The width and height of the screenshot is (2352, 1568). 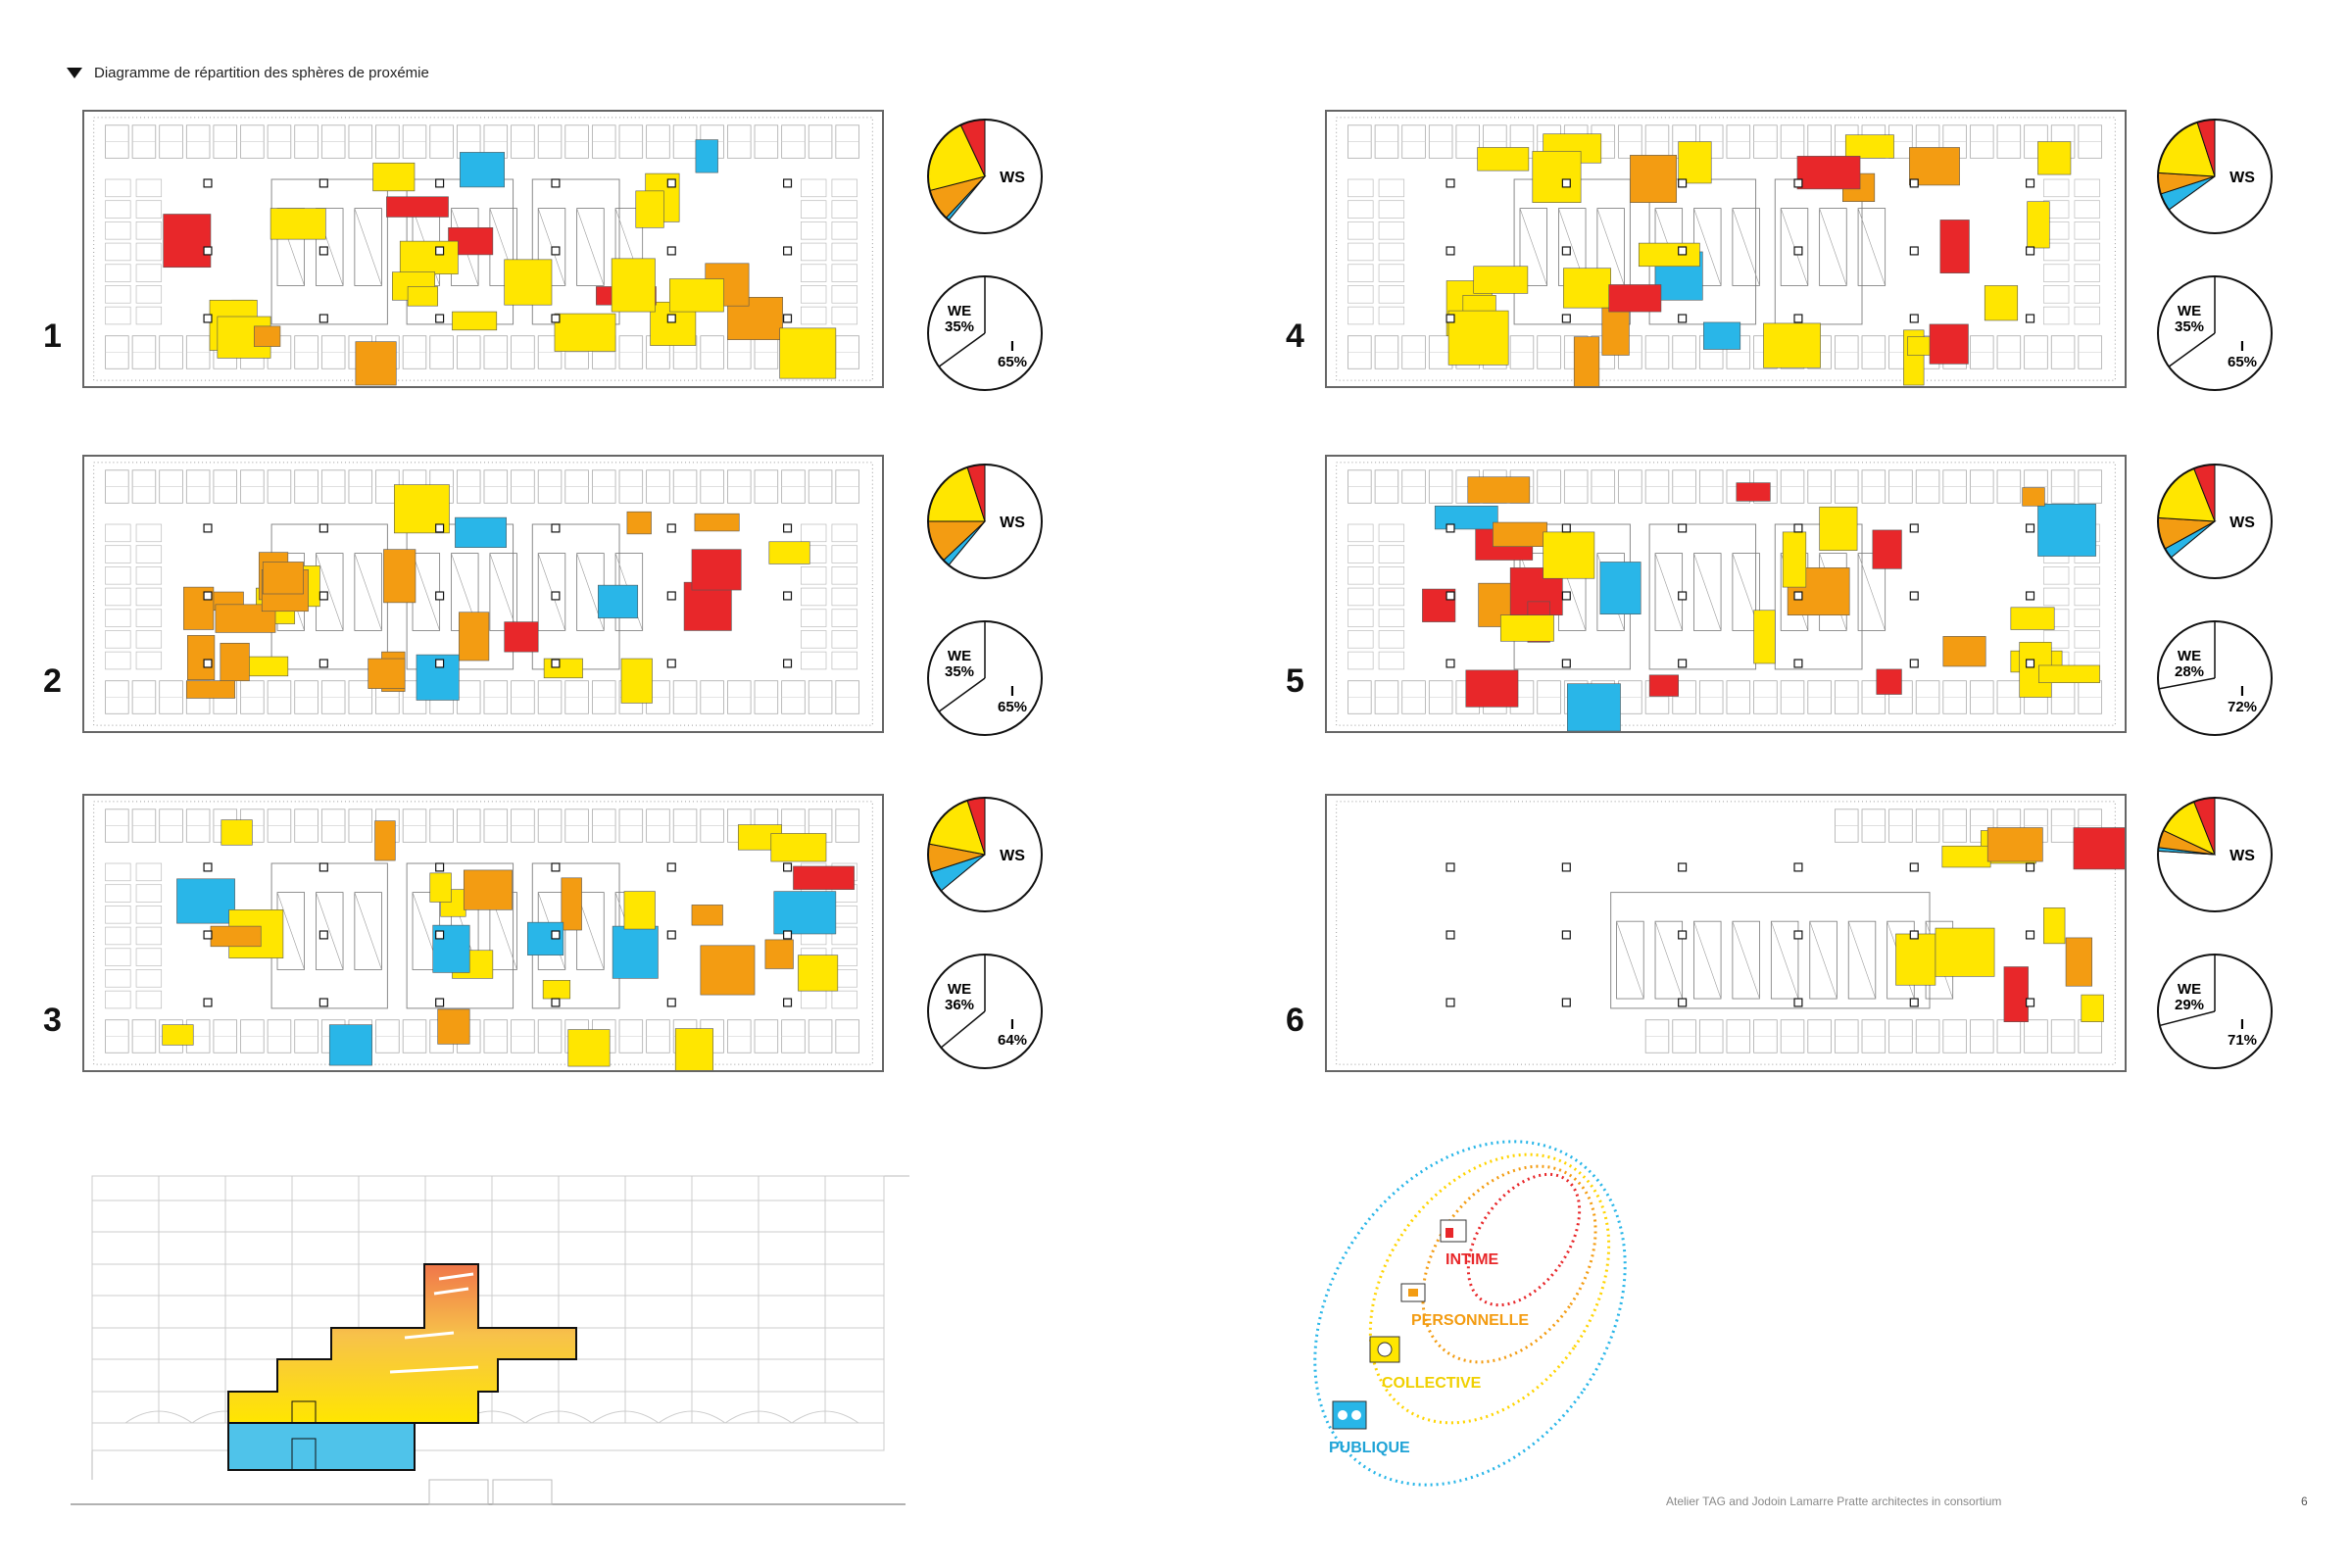 I want to click on triangle-down-icon, so click(x=74, y=73).